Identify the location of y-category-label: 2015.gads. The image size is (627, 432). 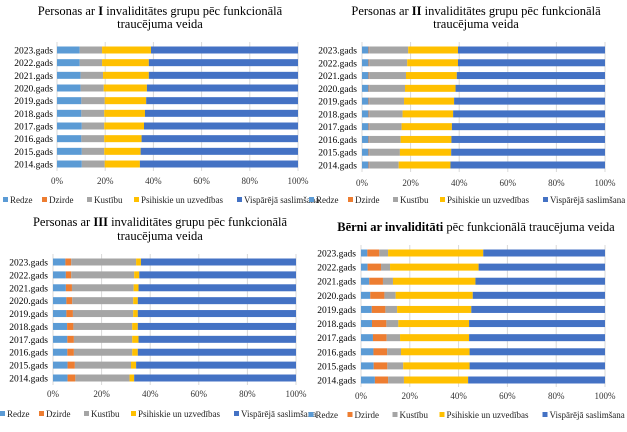
(28, 367).